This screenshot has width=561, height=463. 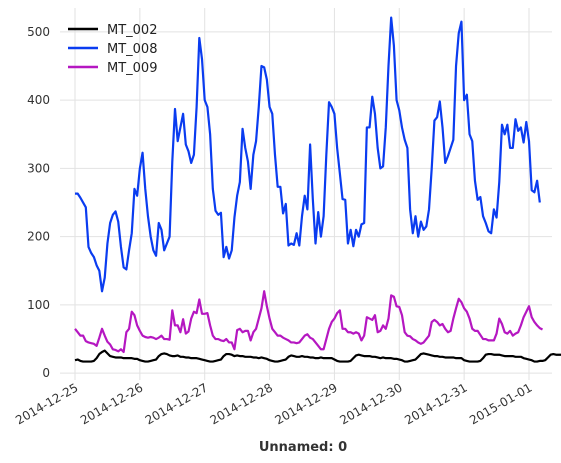 What do you see at coordinates (241, 403) in the screenshot?
I see `x-tick-label: 2014-12-28` at bounding box center [241, 403].